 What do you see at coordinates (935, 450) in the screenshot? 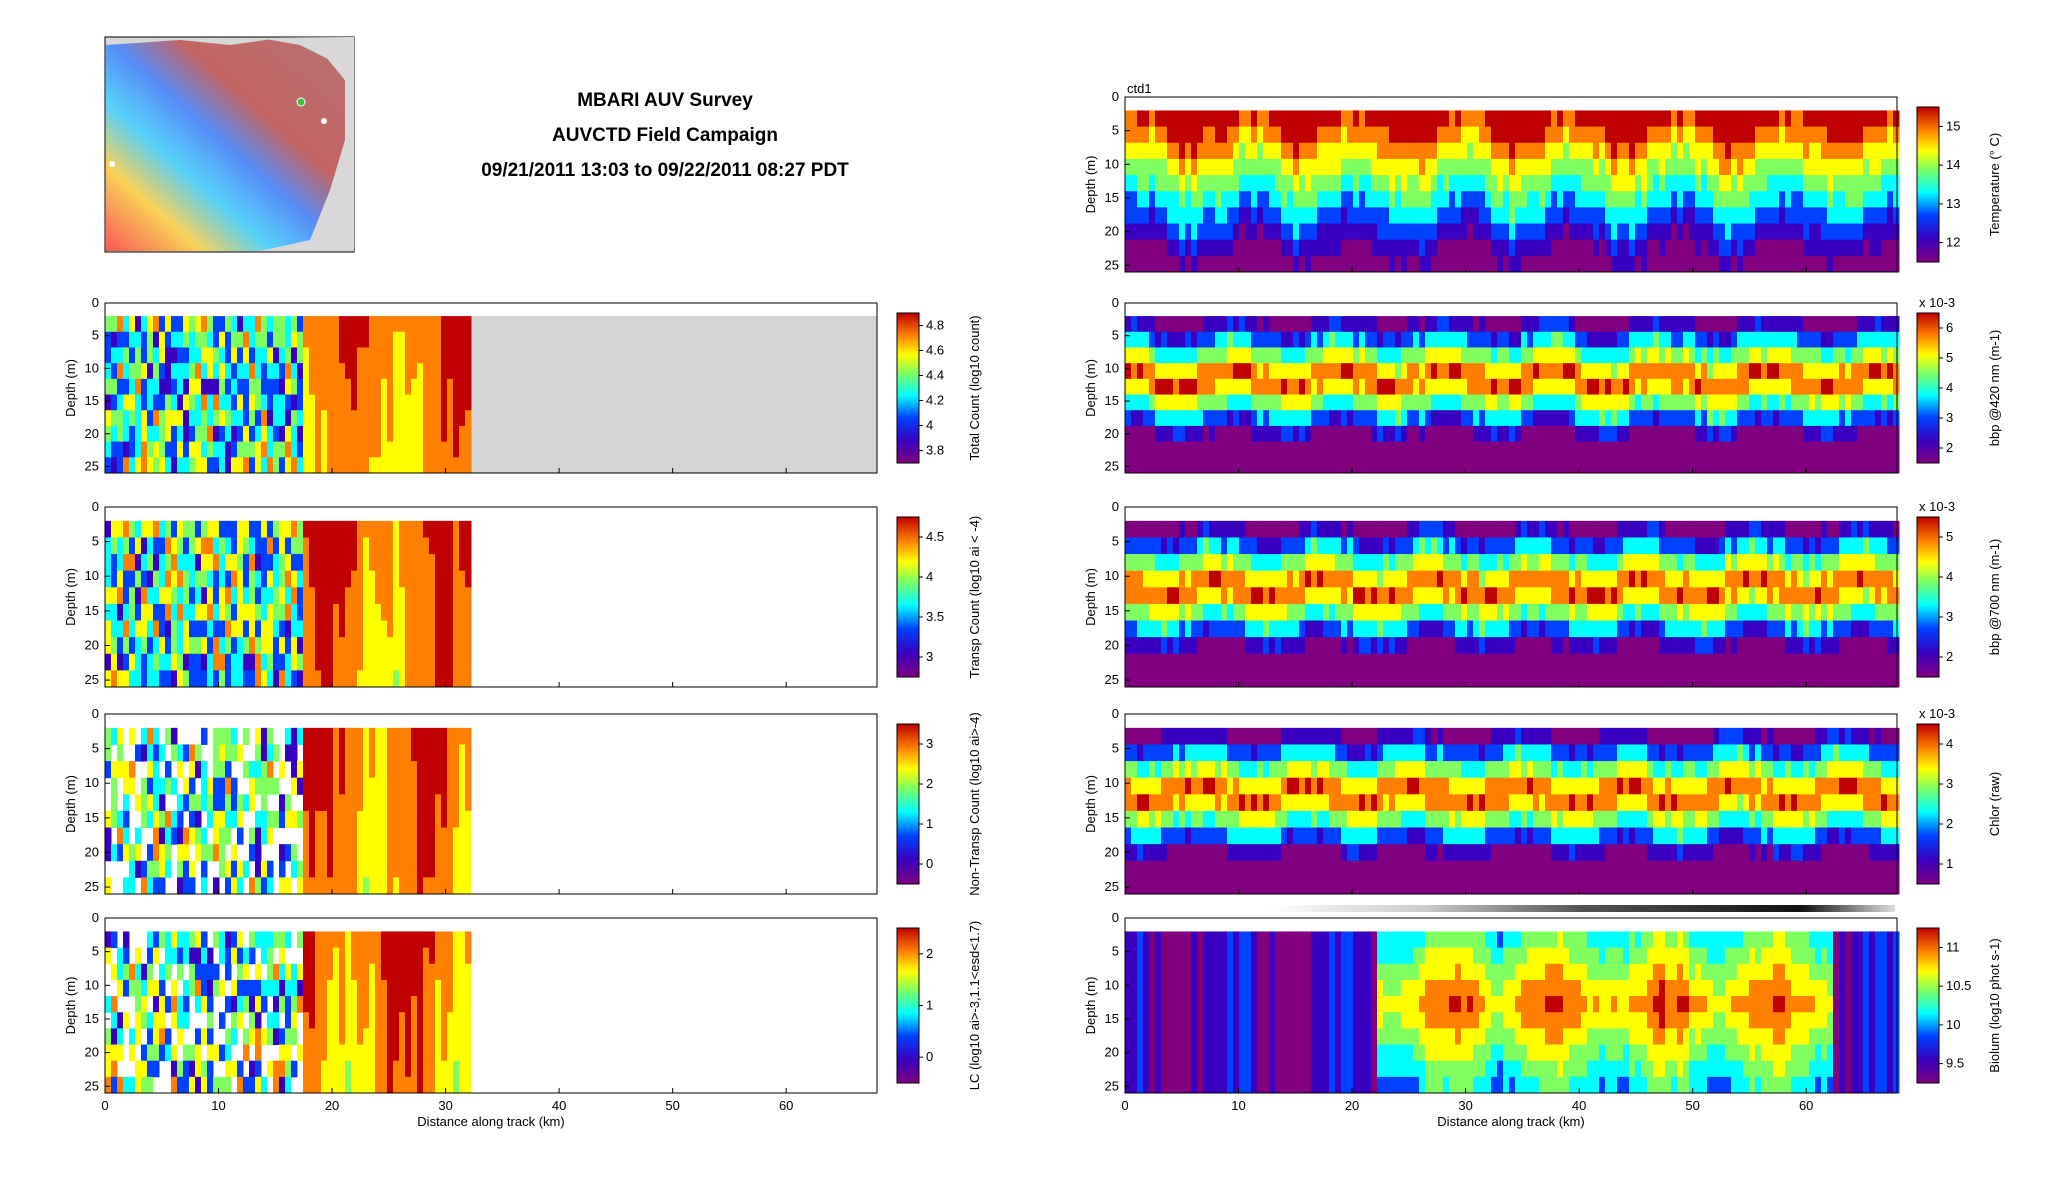
I see `colorbar-tick-label: 3.8` at bounding box center [935, 450].